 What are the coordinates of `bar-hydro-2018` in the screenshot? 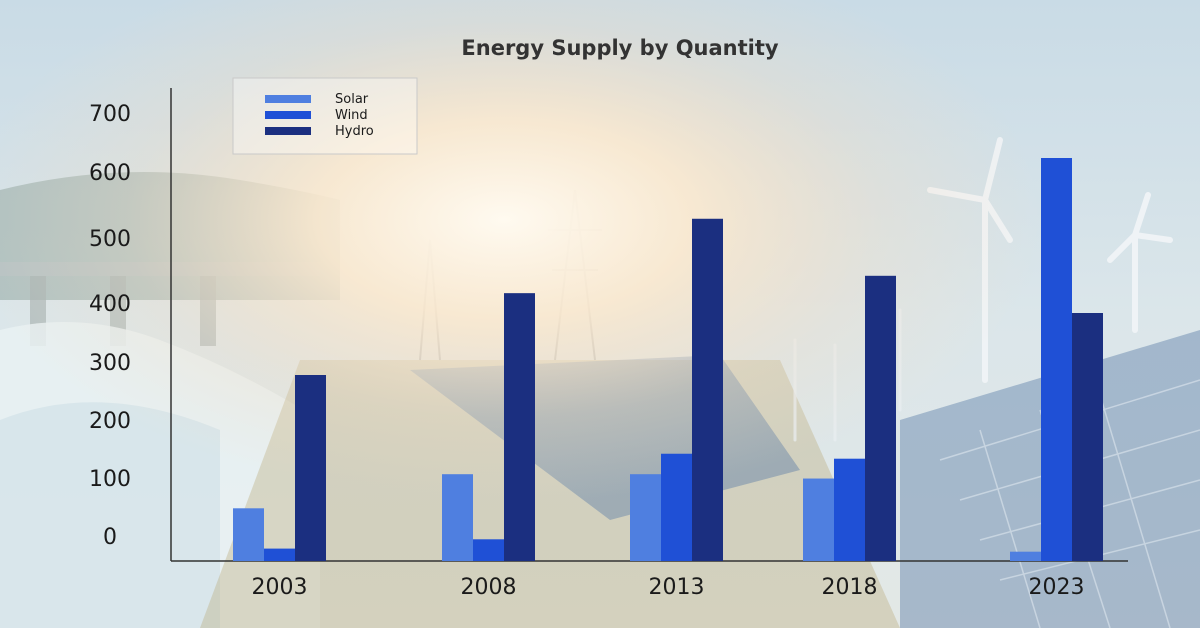 It's located at (880, 418).